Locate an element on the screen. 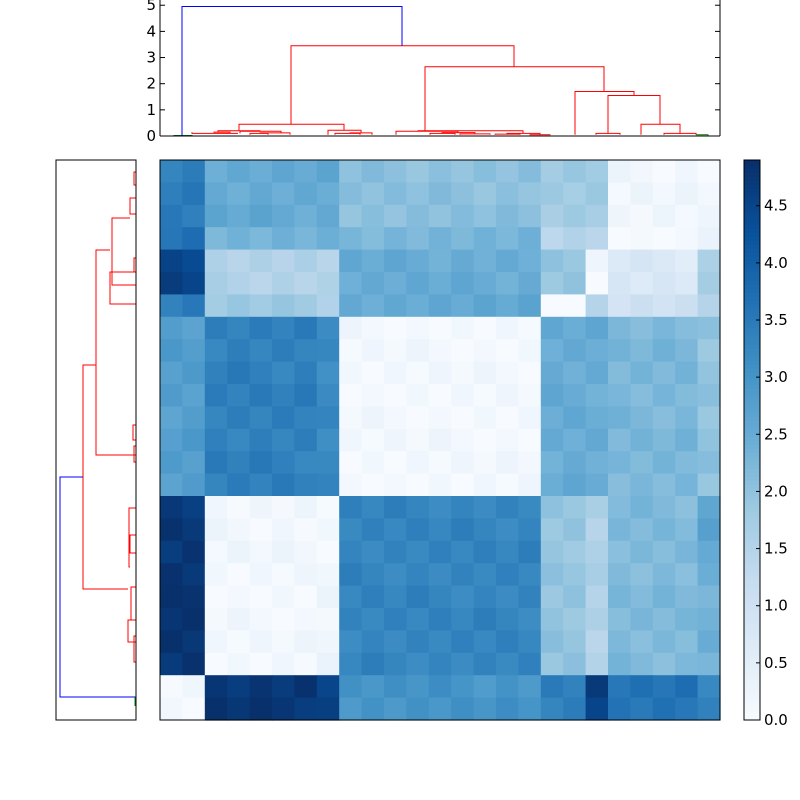 This screenshot has width=800, height=800. colorbar-tick-label: 1.5 is located at coordinates (776, 549).